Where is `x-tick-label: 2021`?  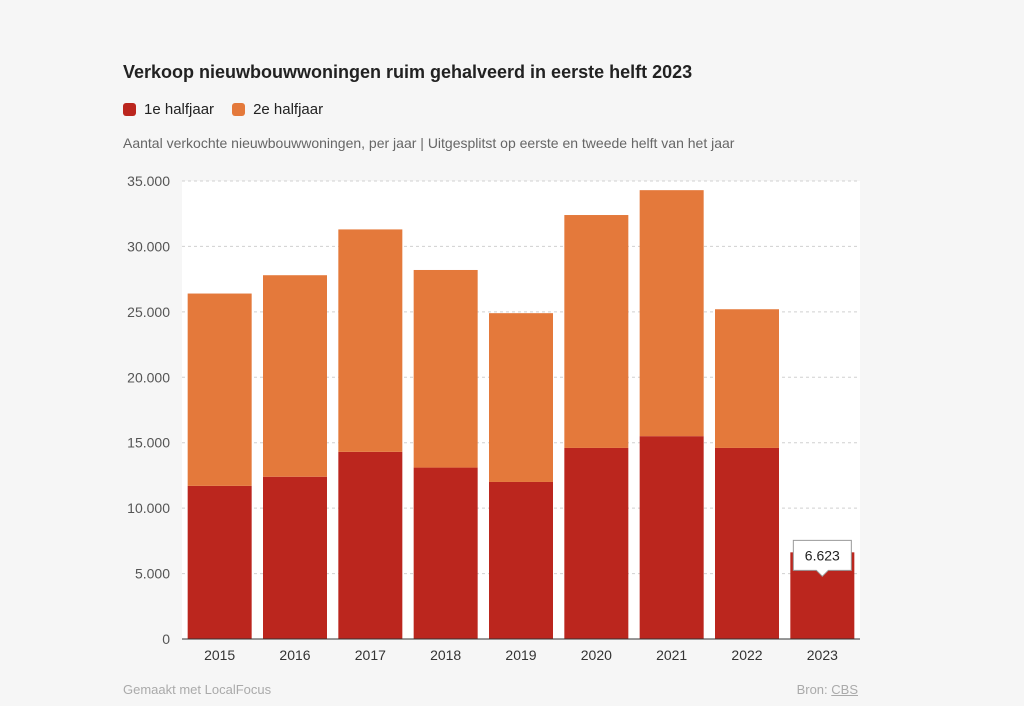
x-tick-label: 2021 is located at coordinates (671, 655).